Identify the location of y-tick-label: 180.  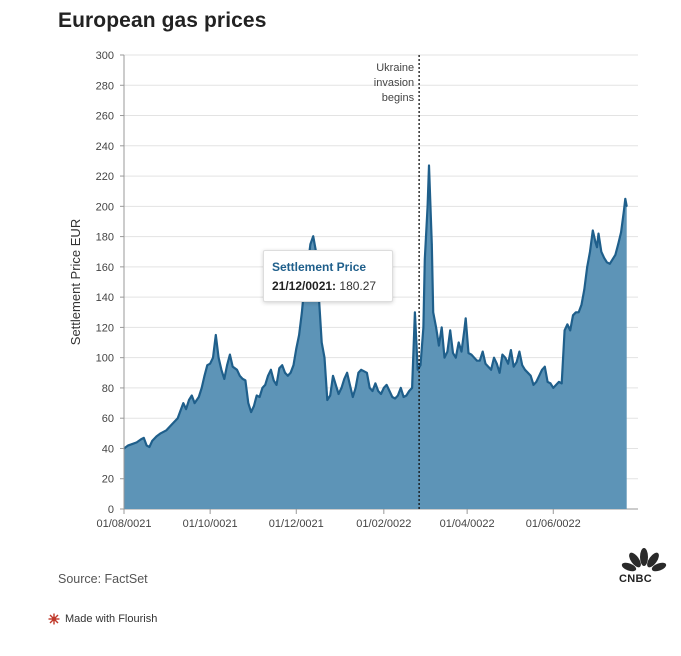
(105, 238).